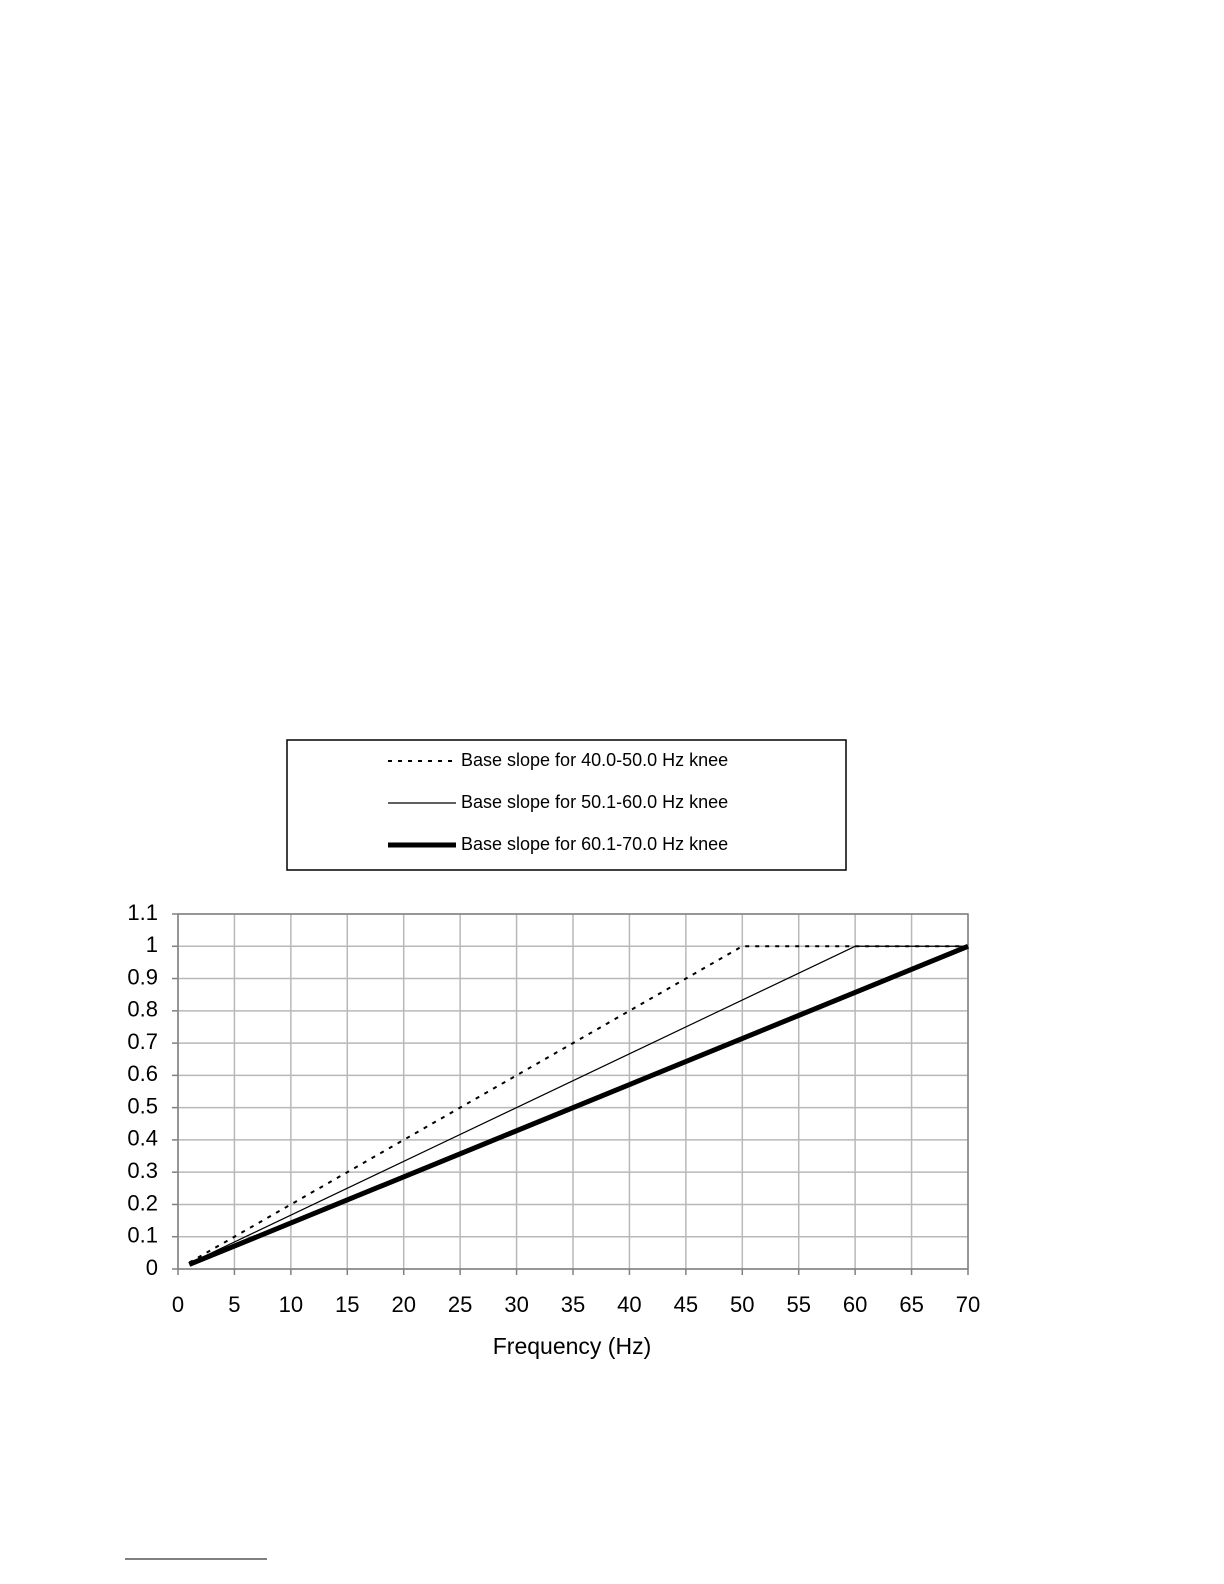 The height and width of the screenshot is (1584, 1224). I want to click on y-tick-label: 1.1, so click(142, 912).